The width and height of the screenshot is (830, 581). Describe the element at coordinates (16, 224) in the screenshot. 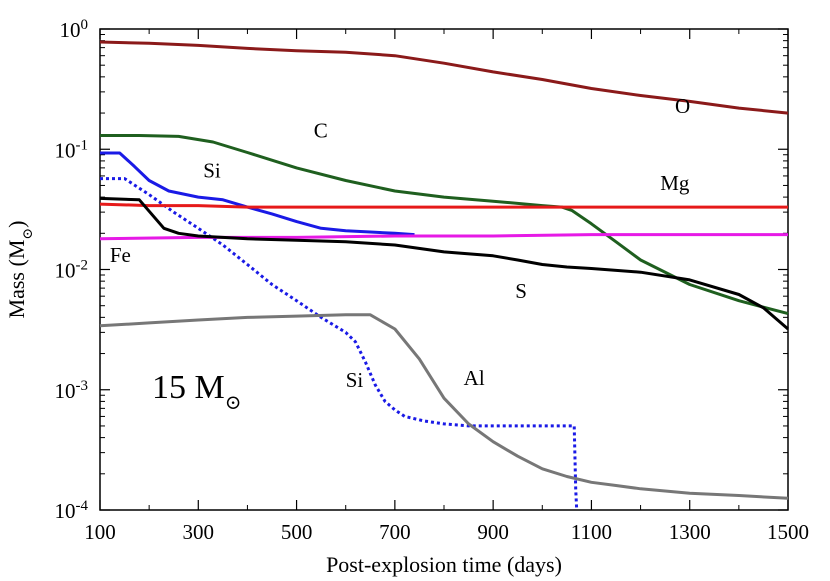

I see `y-axis-title-close: )` at that location.